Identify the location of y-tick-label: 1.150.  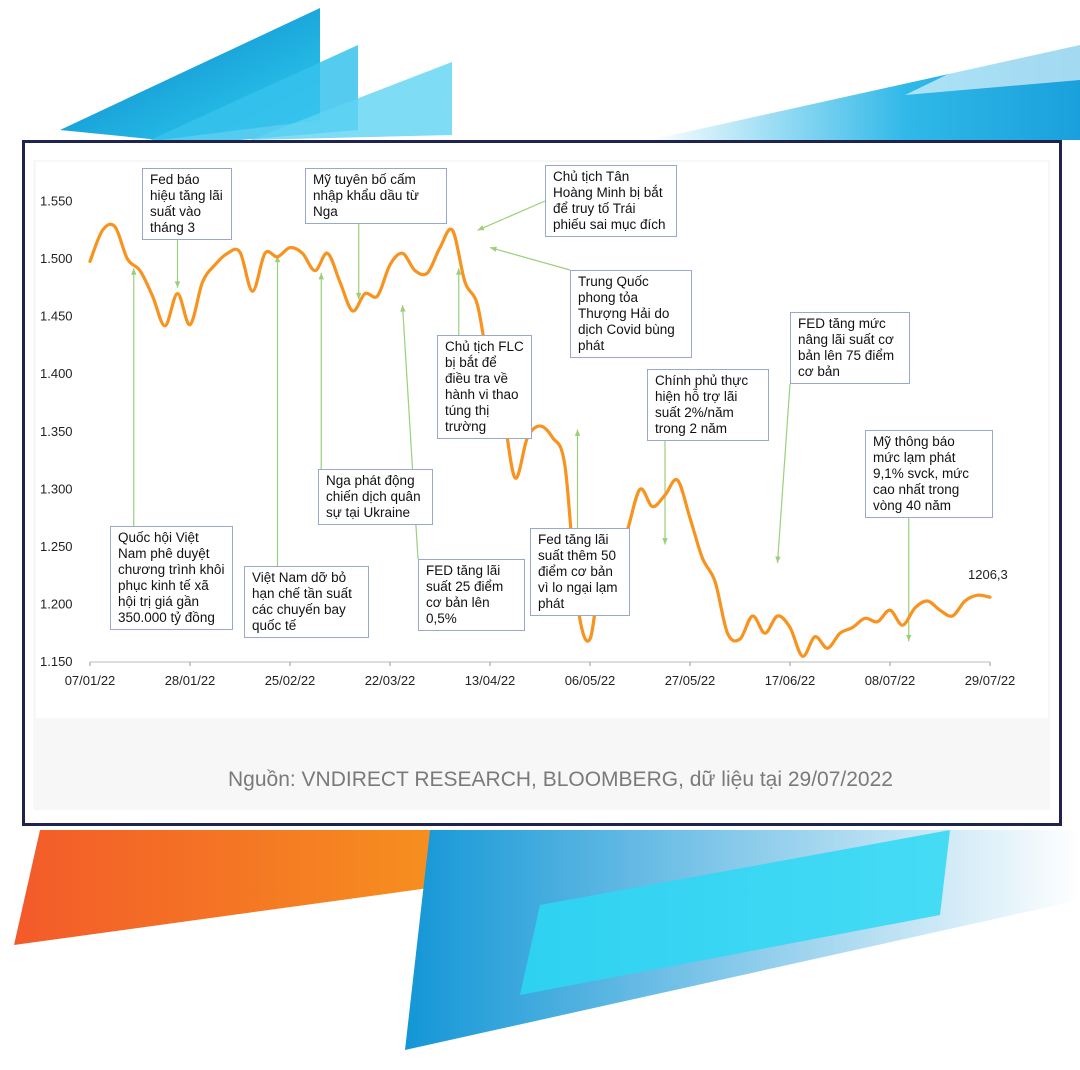
(56, 661).